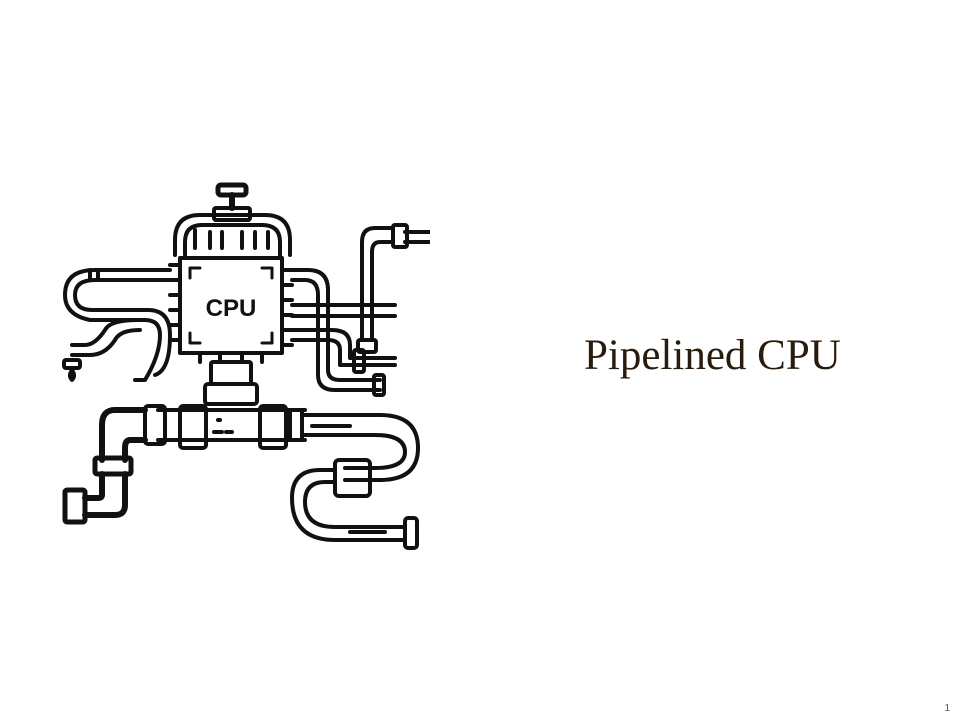 Image resolution: width=972 pixels, height=726 pixels. I want to click on center-stem, so click(231, 383).